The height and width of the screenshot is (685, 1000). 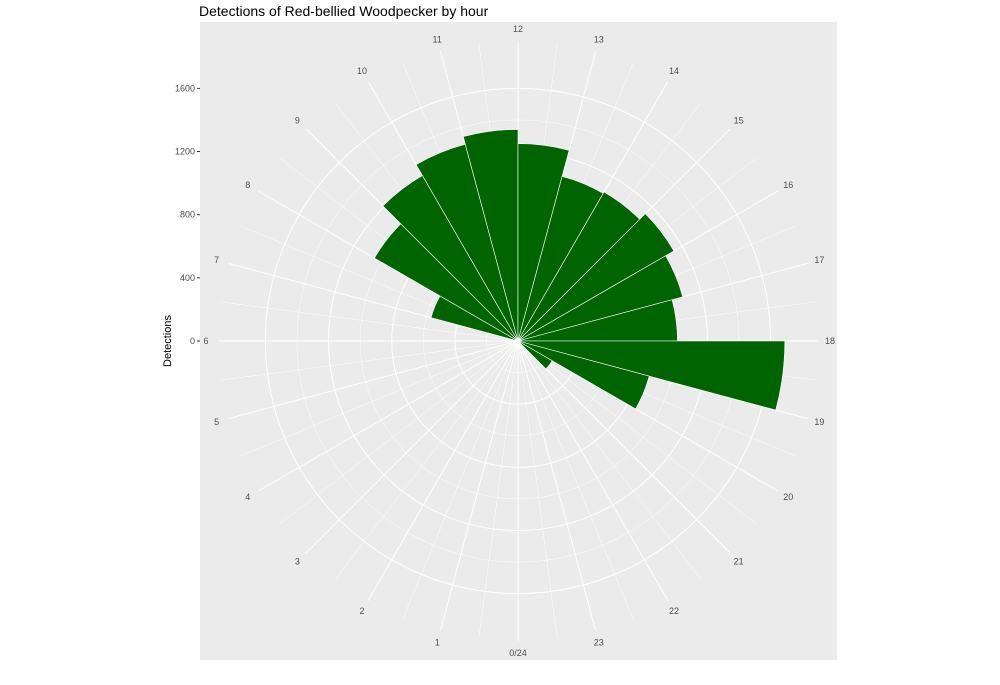 What do you see at coordinates (247, 185) in the screenshot?
I see `hour-label: 8` at bounding box center [247, 185].